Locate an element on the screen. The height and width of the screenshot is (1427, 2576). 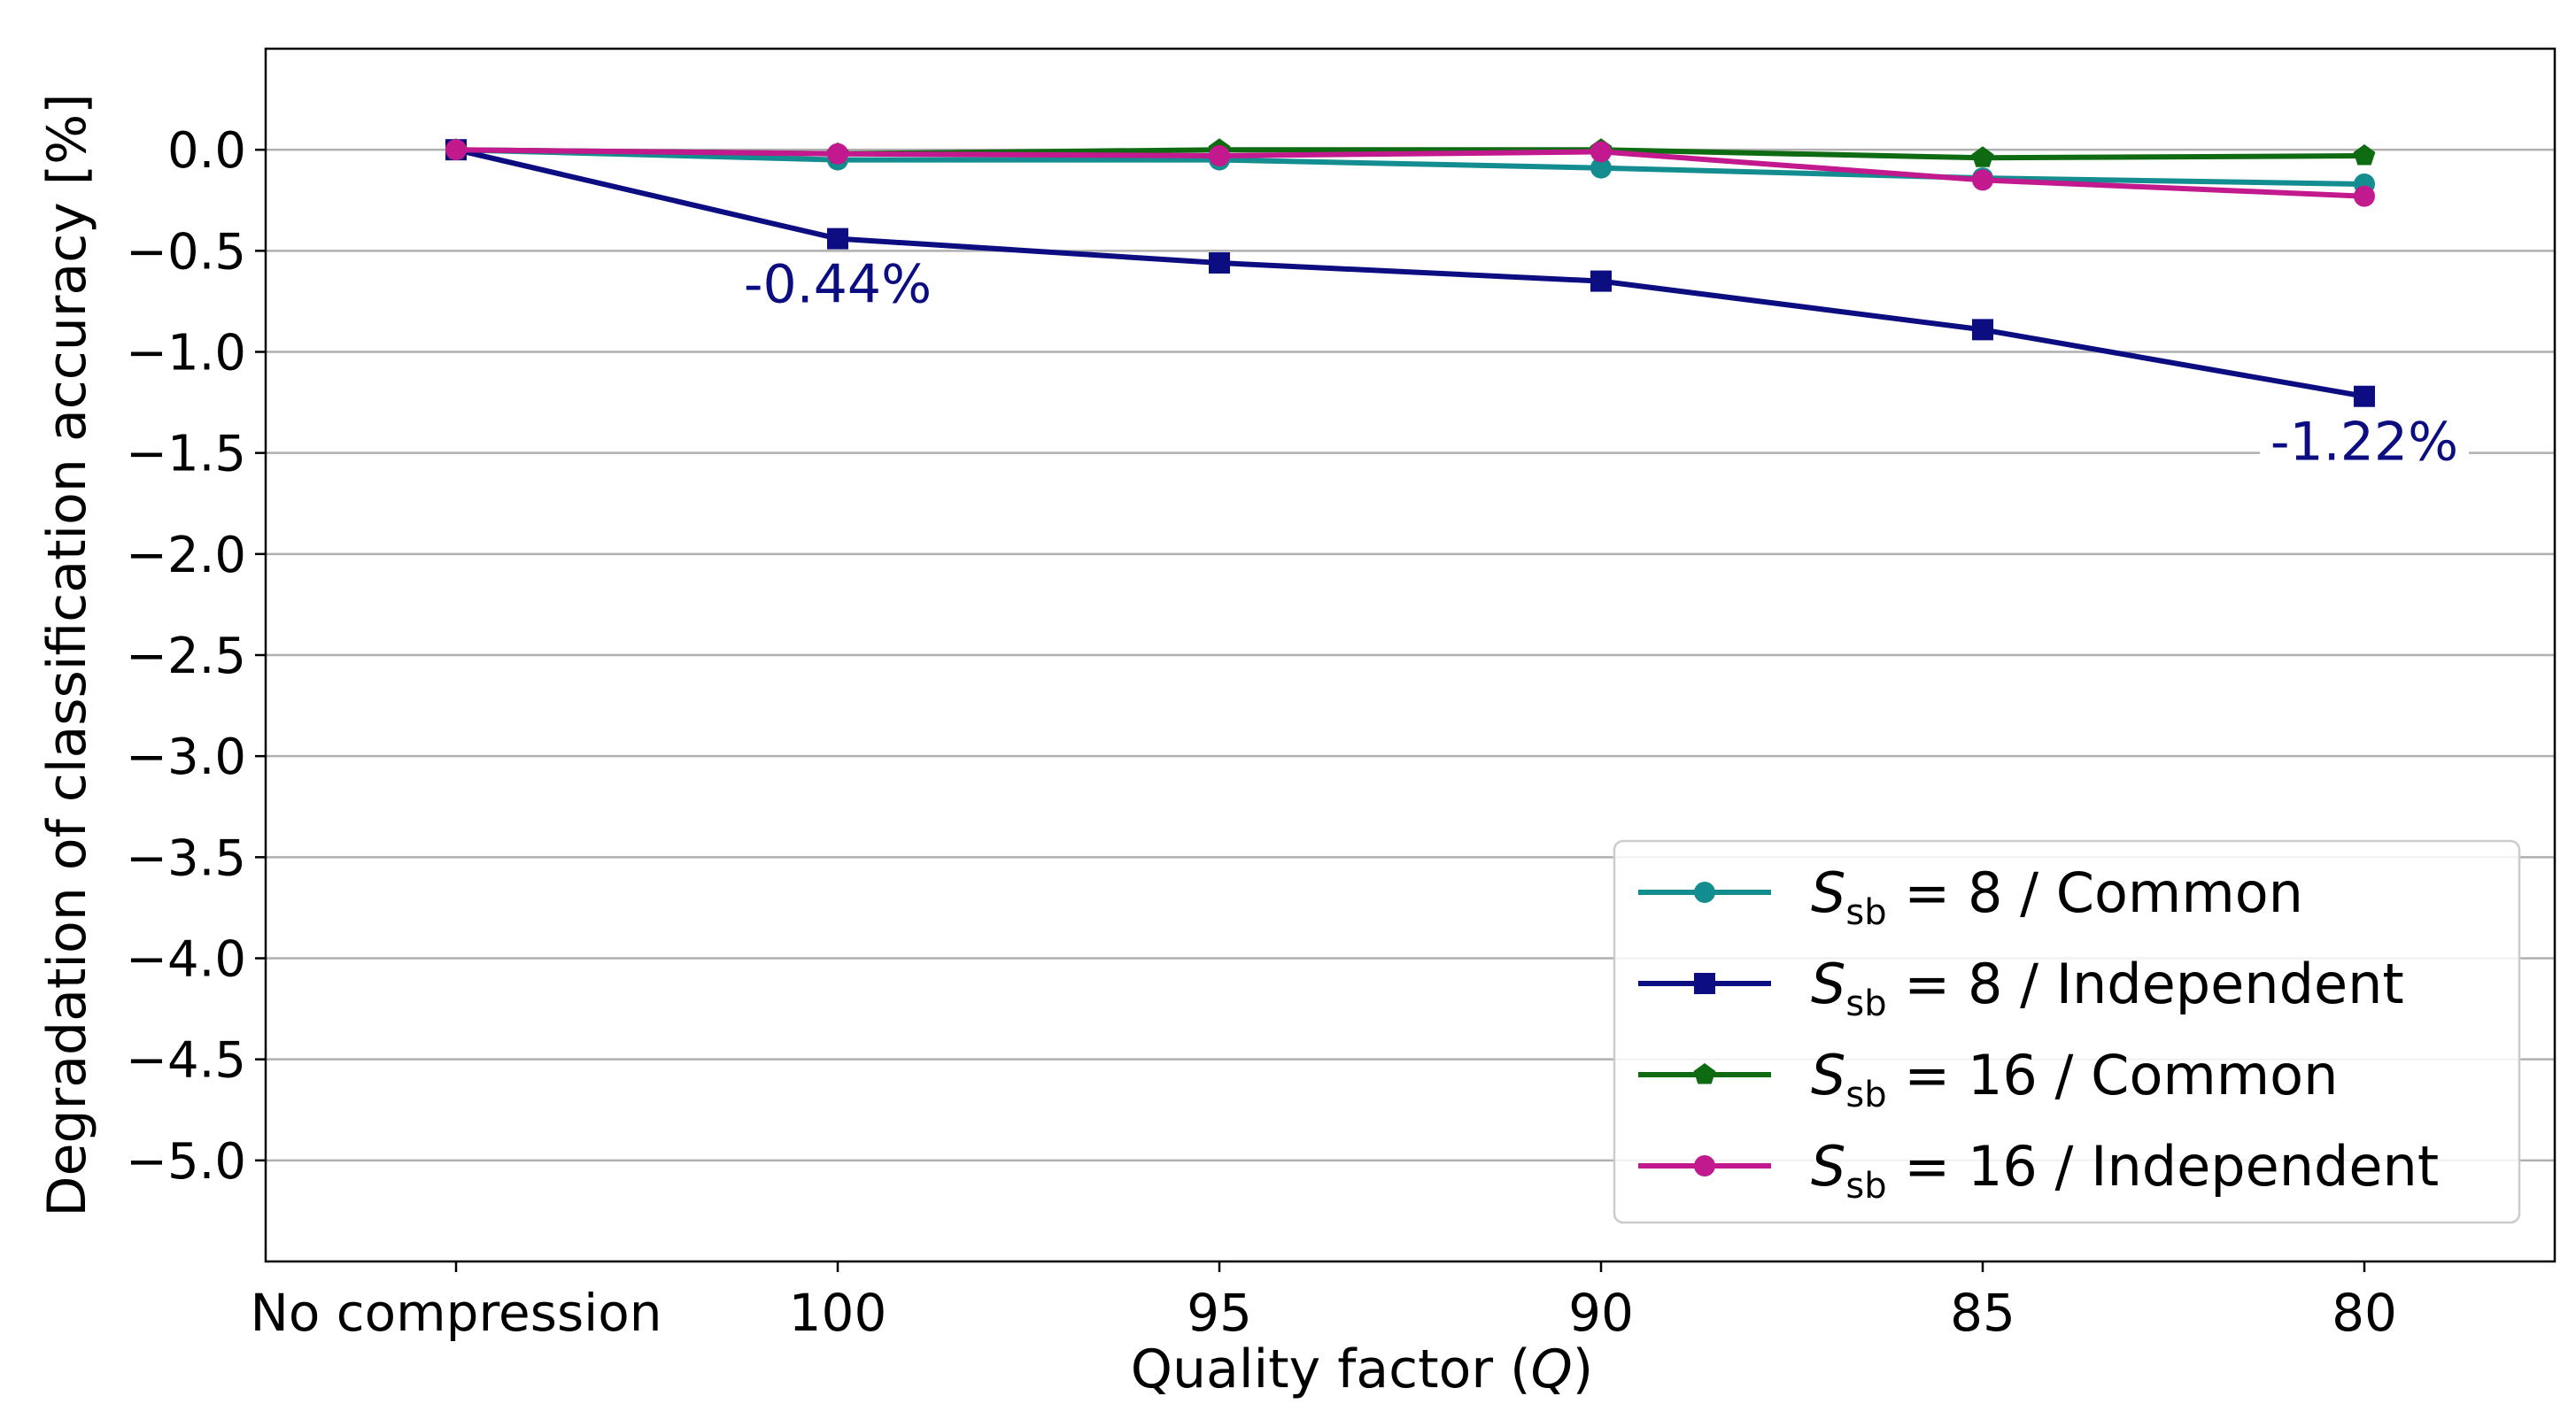
legend-label: Ssb = 8 / Independent is located at coordinates (2107, 988).